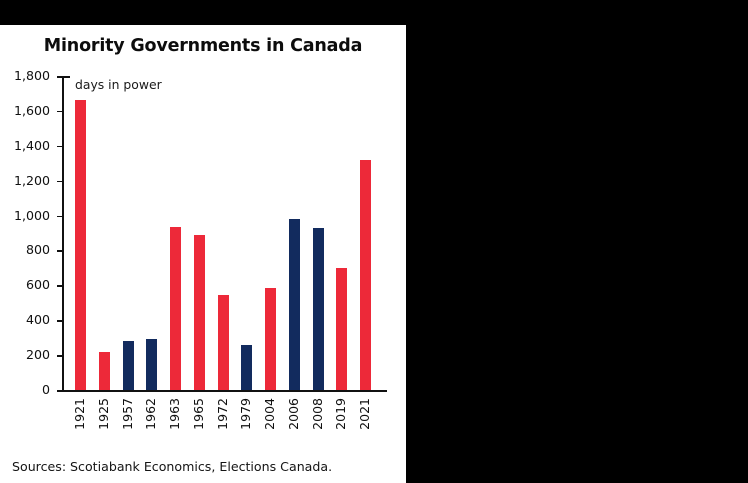  What do you see at coordinates (317, 414) in the screenshot?
I see `x-axis-tick-label: 2008` at bounding box center [317, 414].